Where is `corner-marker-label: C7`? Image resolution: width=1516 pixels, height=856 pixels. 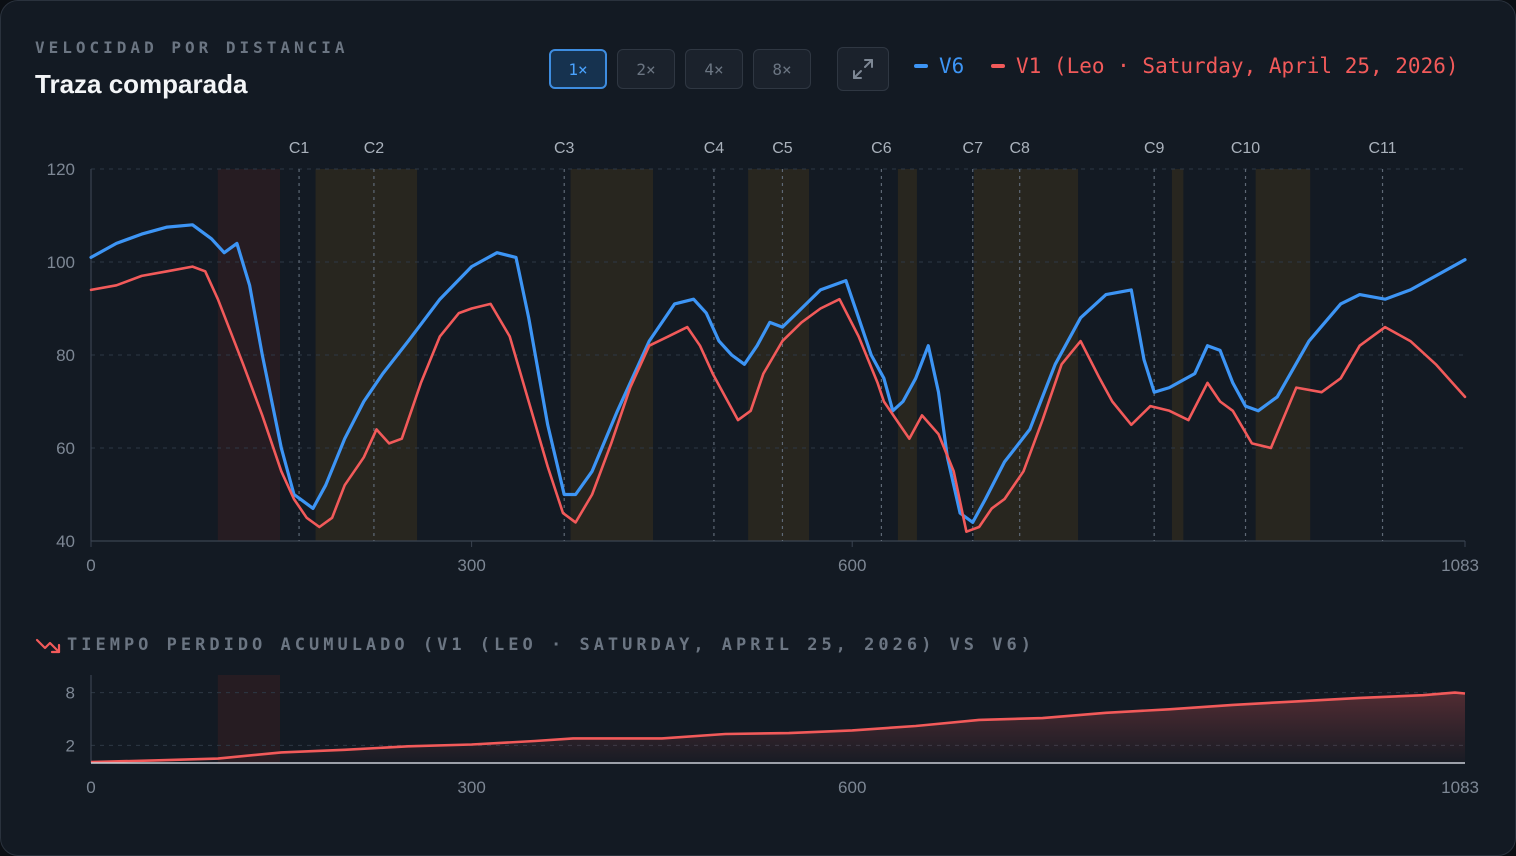 corner-marker-label: C7 is located at coordinates (973, 148).